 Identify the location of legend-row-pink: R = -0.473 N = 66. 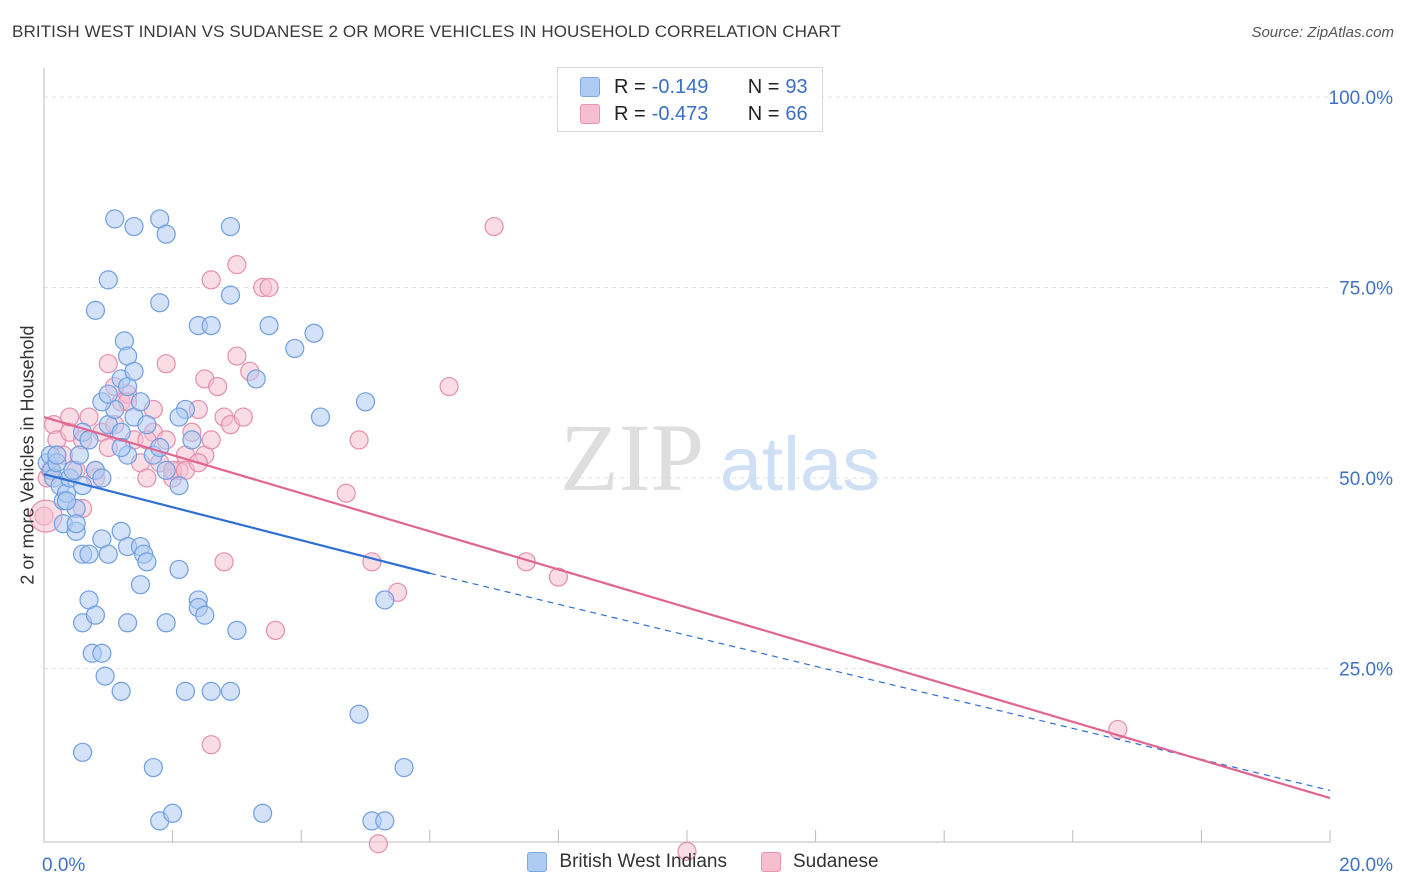
(694, 114).